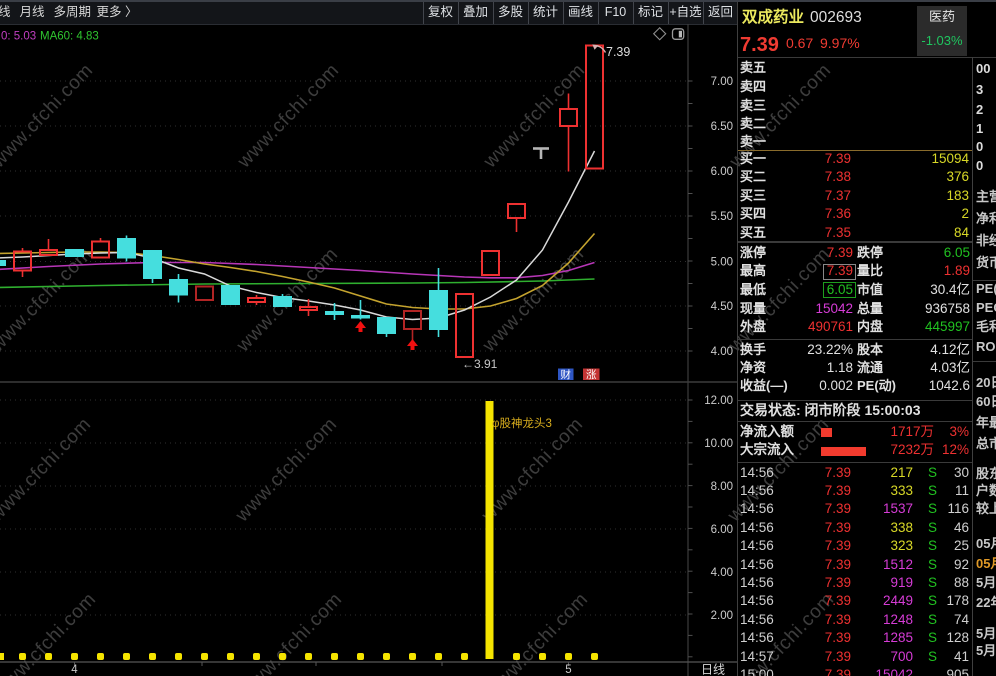  Describe the element at coordinates (591, 375) in the screenshot. I see `svg-text: 涨` at that location.